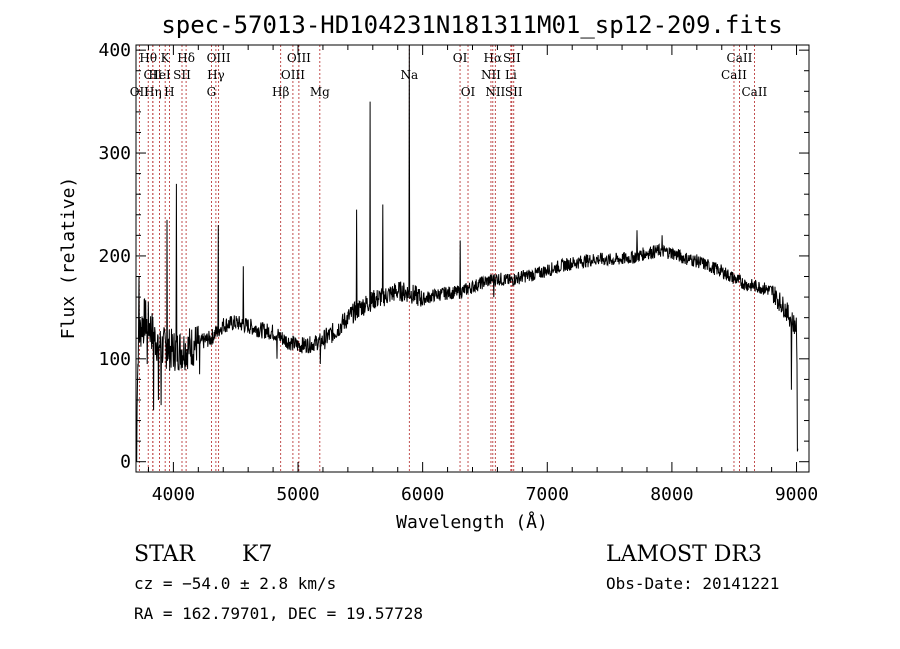  What do you see at coordinates (422, 494) in the screenshot?
I see `x-tick-label: 6000` at bounding box center [422, 494].